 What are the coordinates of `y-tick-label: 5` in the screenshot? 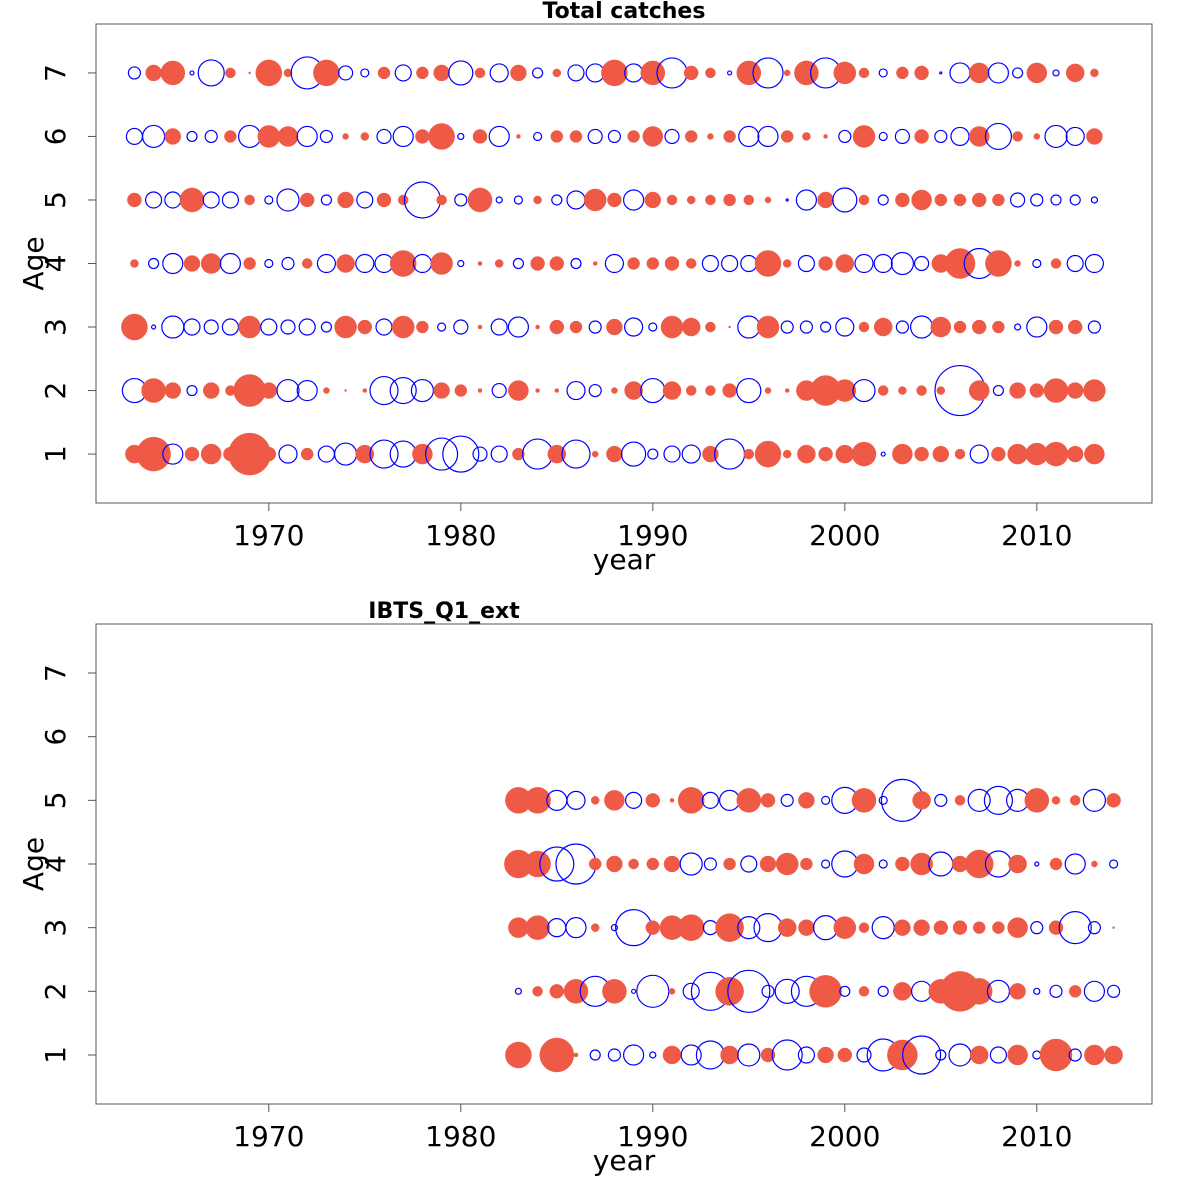 It's located at (55, 800).